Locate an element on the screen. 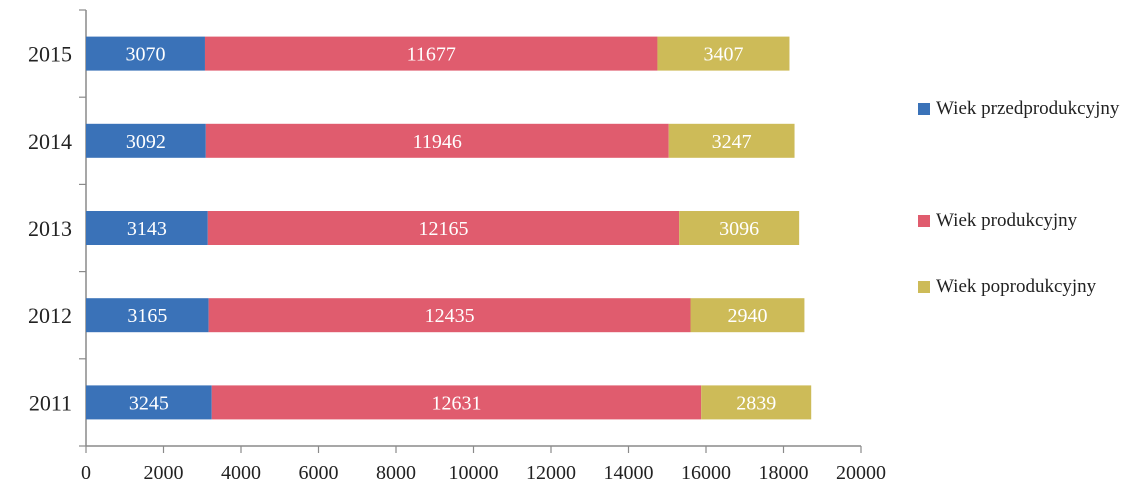  y-category-label: 2014 is located at coordinates (50, 141).